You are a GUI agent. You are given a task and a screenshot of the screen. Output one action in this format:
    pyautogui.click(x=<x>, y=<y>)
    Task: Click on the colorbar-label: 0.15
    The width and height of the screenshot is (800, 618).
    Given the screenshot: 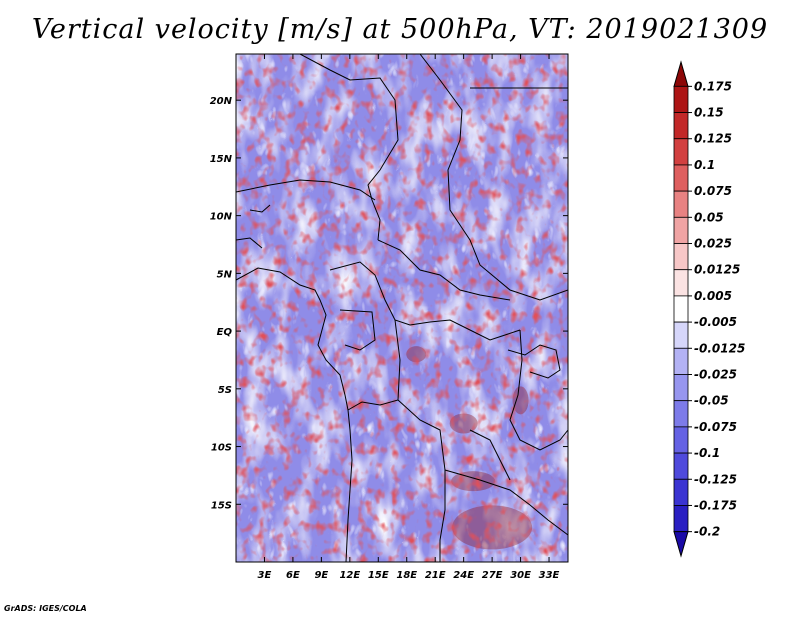 What is the action you would take?
    pyautogui.click(x=709, y=113)
    